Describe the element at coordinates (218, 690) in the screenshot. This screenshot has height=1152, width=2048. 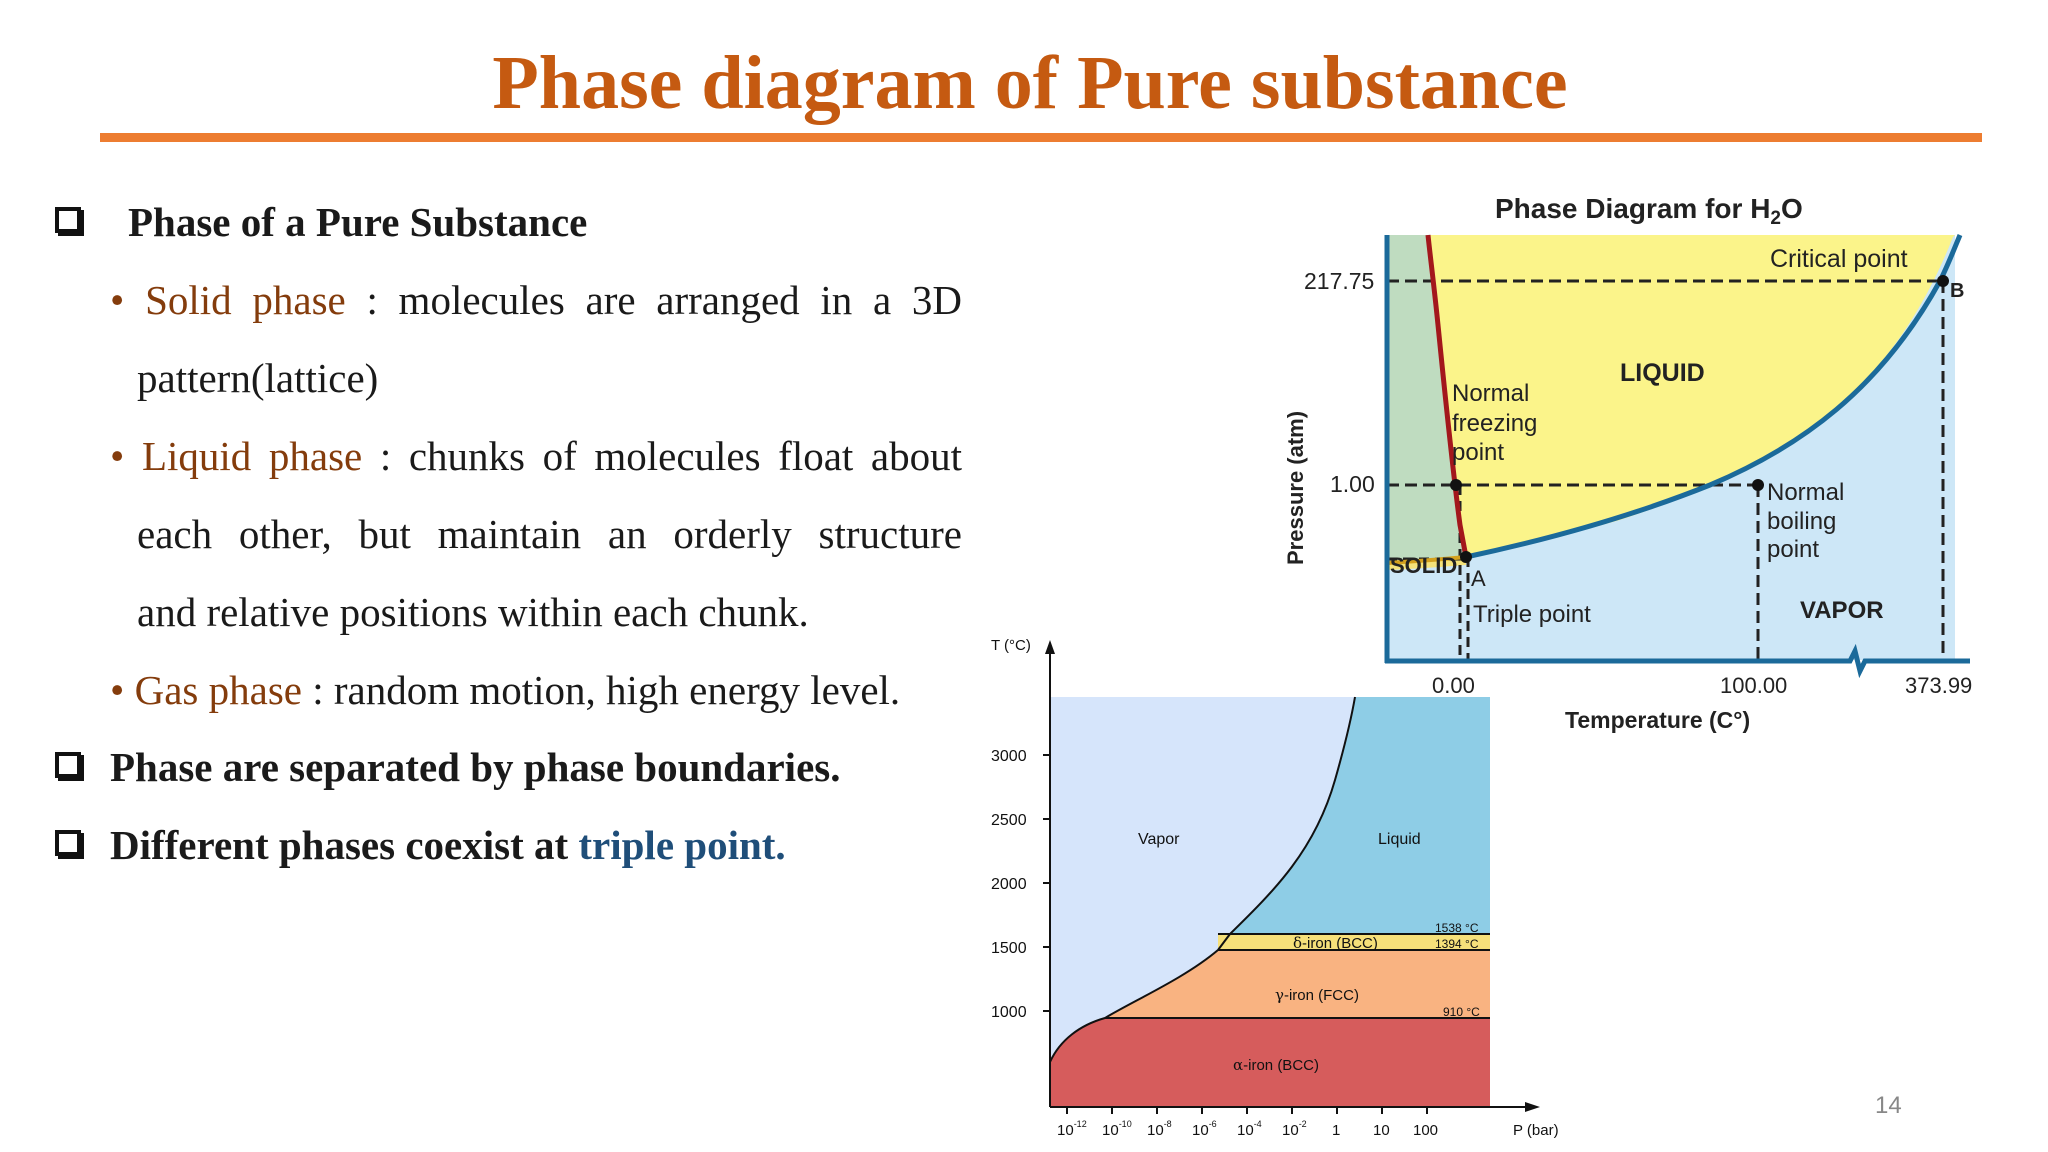
I see `gas-phase-term: Gas phase` at that location.